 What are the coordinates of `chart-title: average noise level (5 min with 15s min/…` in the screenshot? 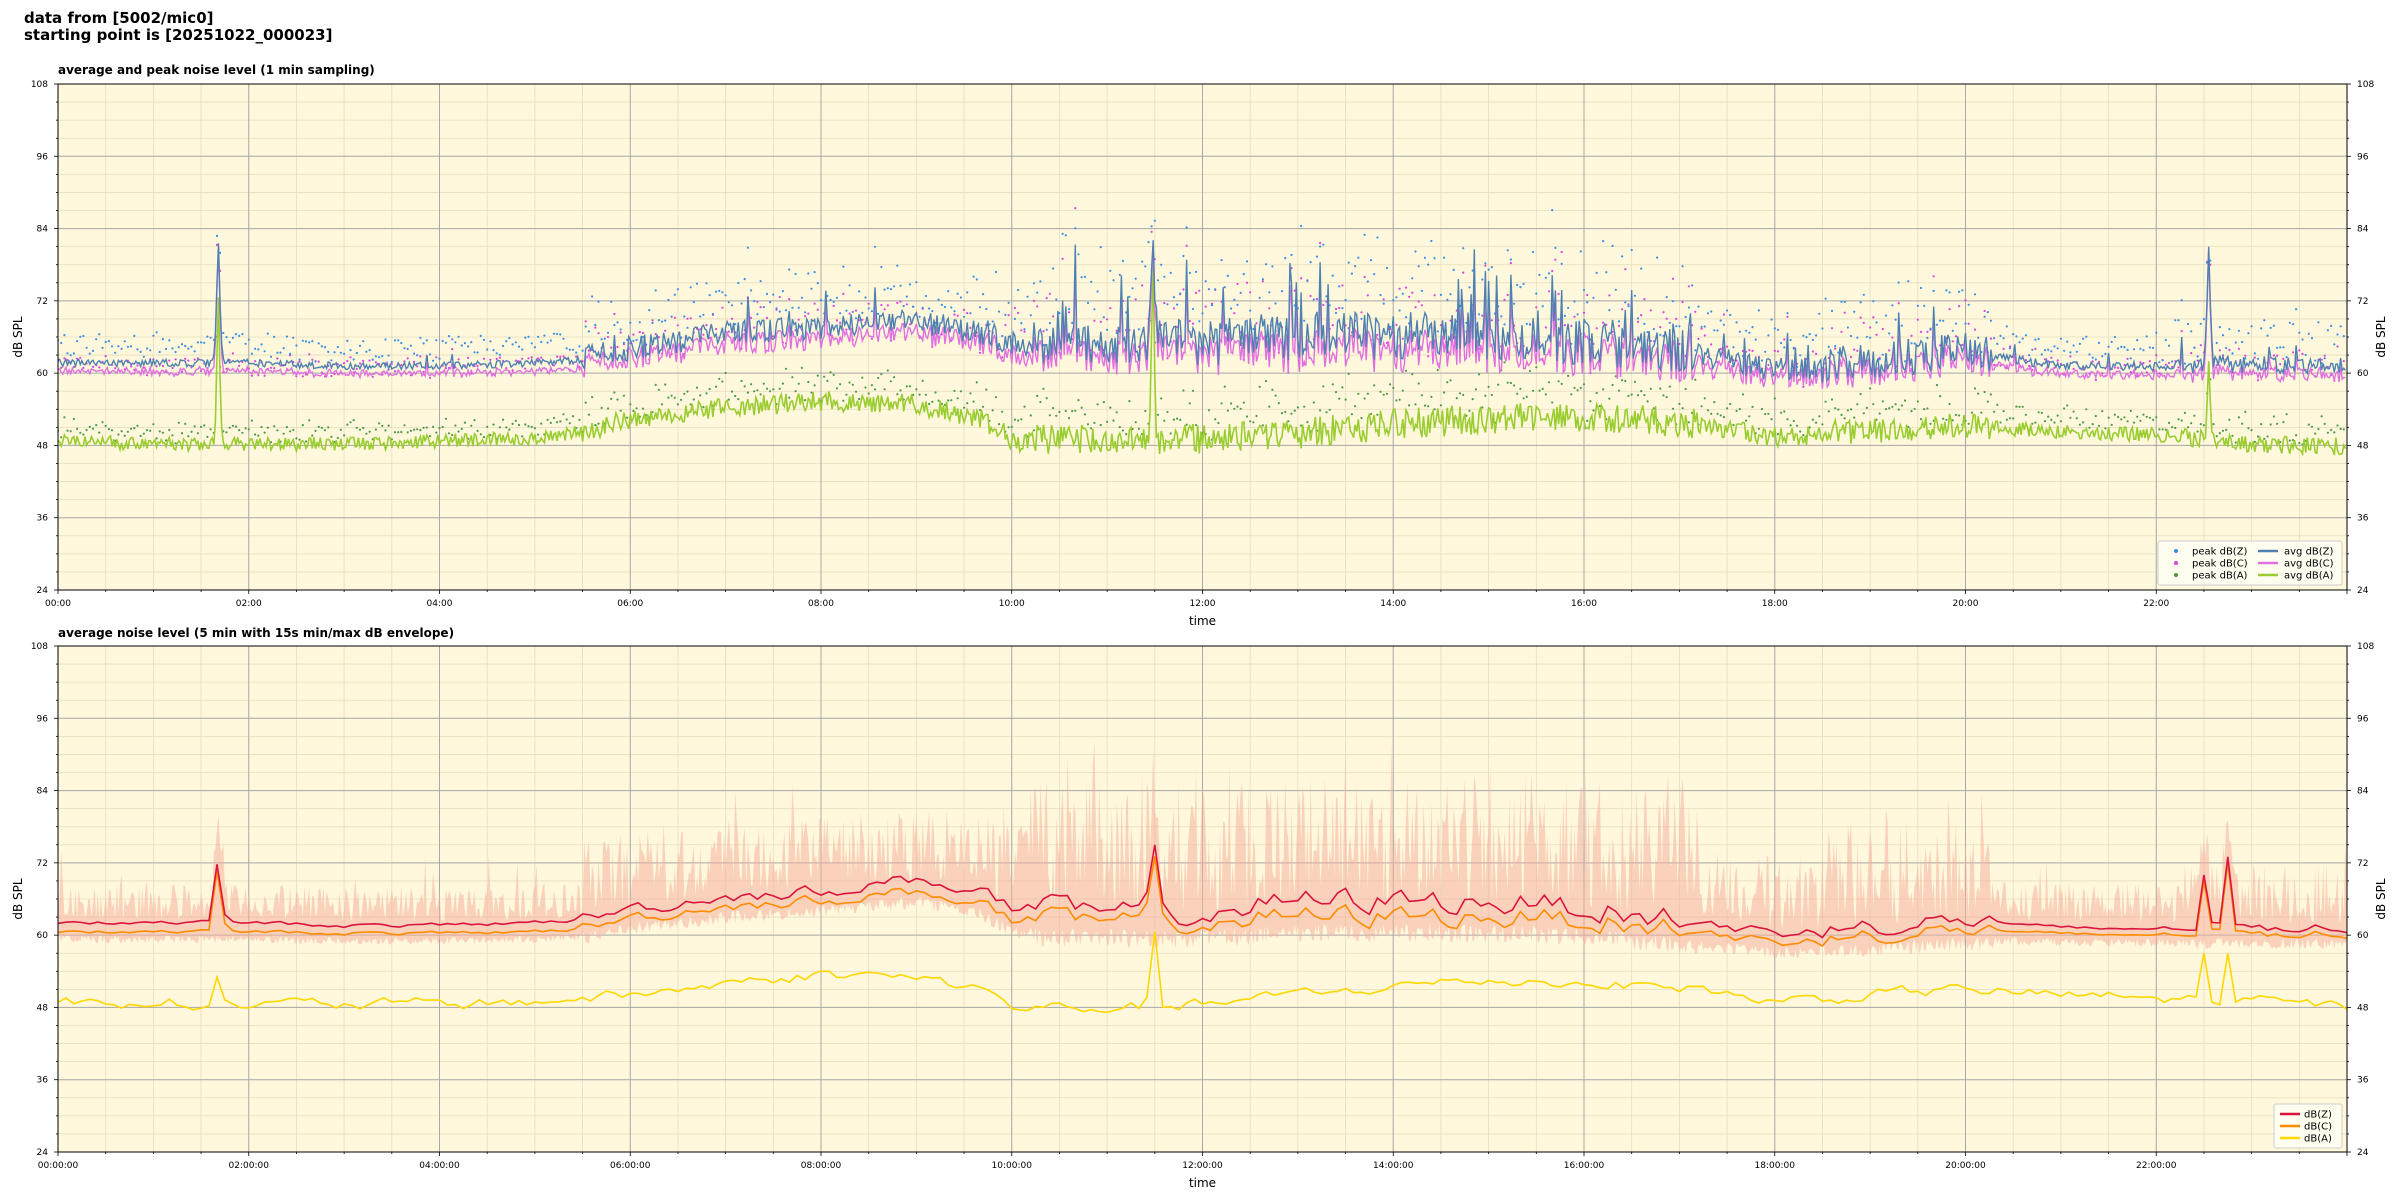 It's located at (256, 633).